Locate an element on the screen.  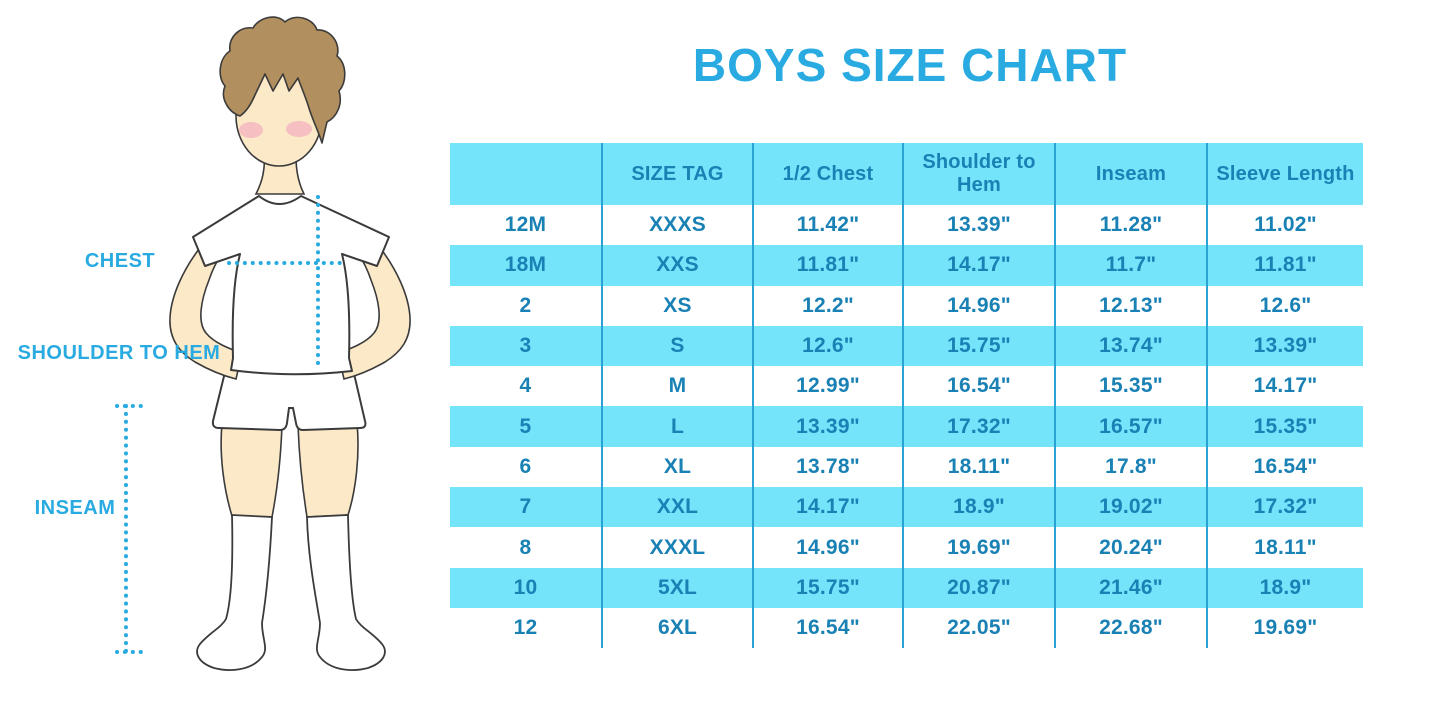
table-row: 10 5XL 15.75" 20.87" 21.46" 18.9" is located at coordinates (906, 587).